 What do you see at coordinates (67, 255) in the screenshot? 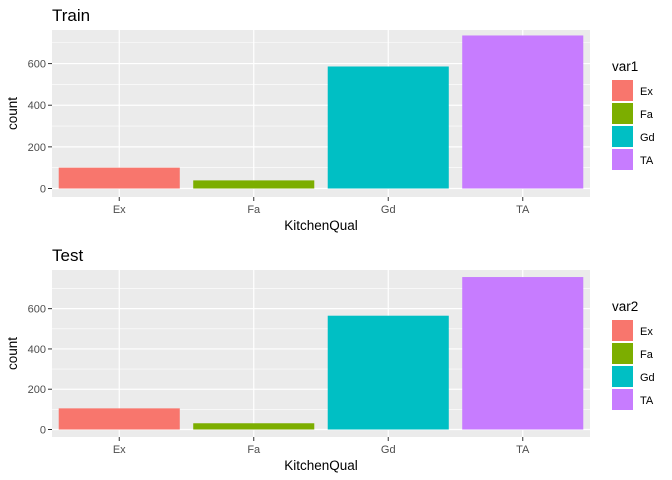
I see `chart-title: Test` at bounding box center [67, 255].